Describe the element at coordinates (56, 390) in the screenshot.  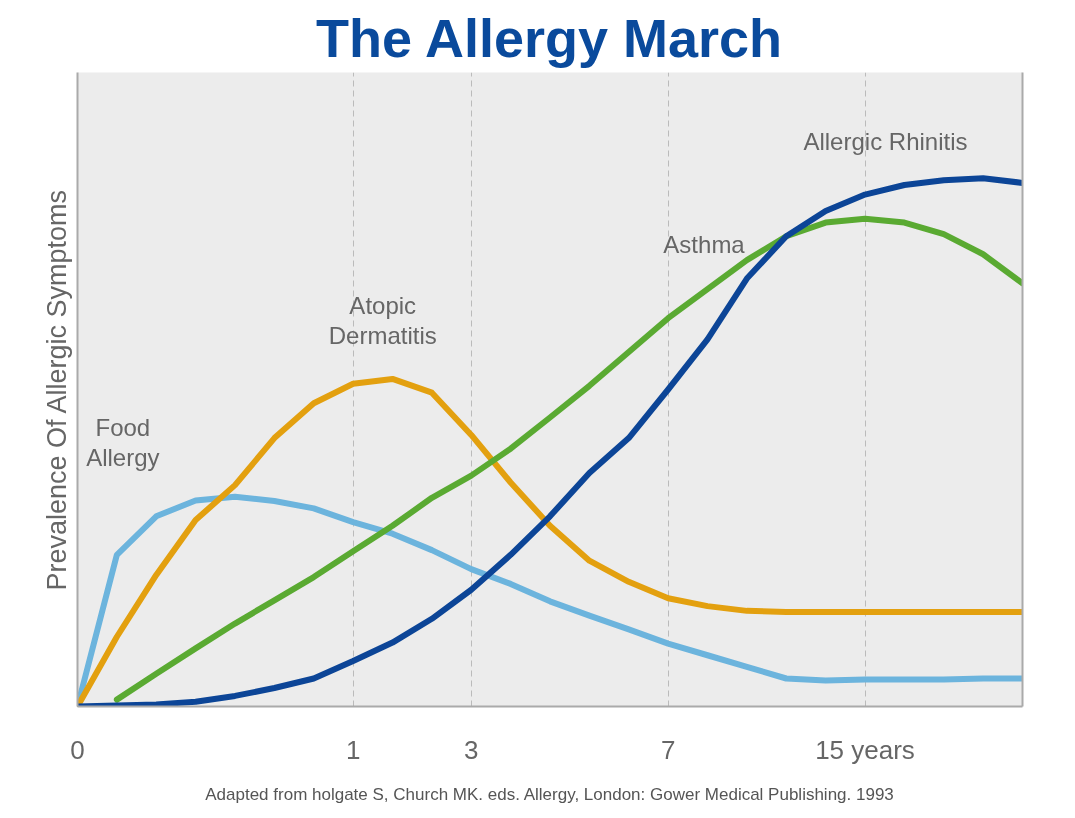
I see `y-axis-title: Prevalence Of Allergic Symptoms` at that location.